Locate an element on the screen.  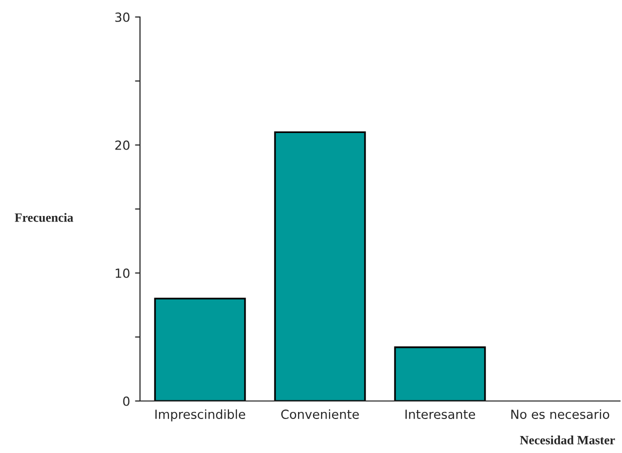
x-tick-label: Imprescindible is located at coordinates (200, 415).